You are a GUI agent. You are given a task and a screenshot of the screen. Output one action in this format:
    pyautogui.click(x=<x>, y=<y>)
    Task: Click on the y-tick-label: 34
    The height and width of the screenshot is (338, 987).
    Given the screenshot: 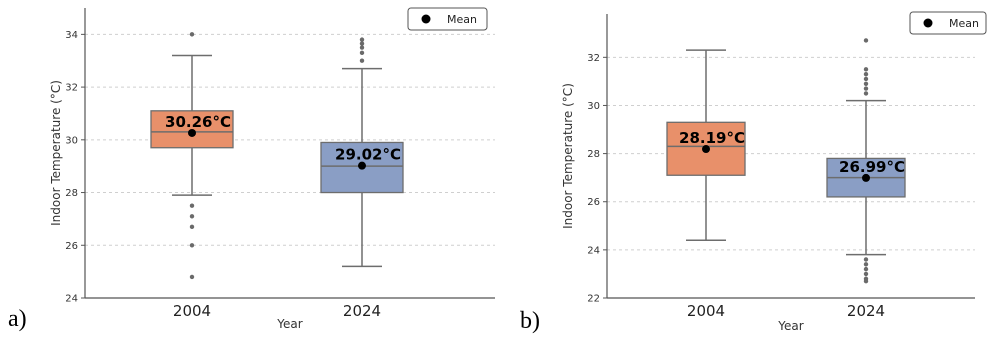 What is the action you would take?
    pyautogui.click(x=71, y=35)
    